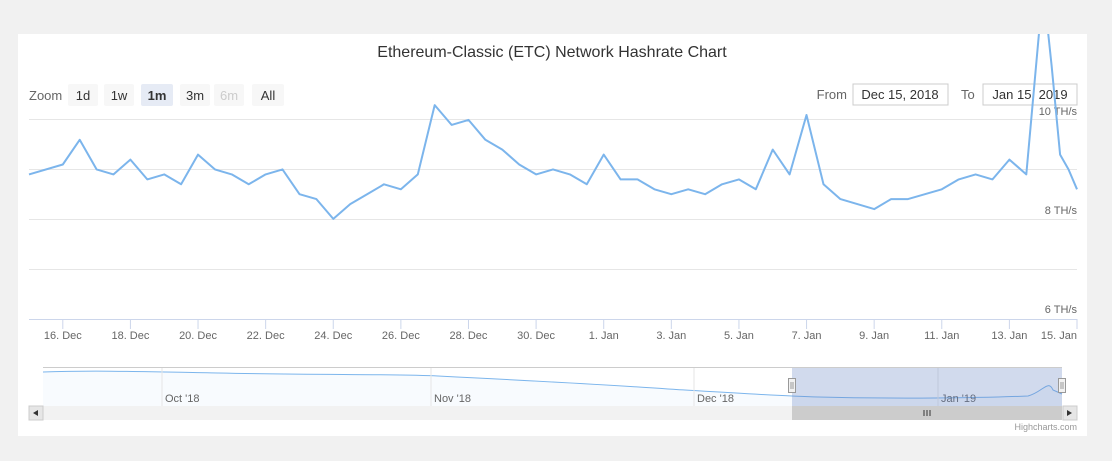  I want to click on range-button-All: All, so click(268, 95).